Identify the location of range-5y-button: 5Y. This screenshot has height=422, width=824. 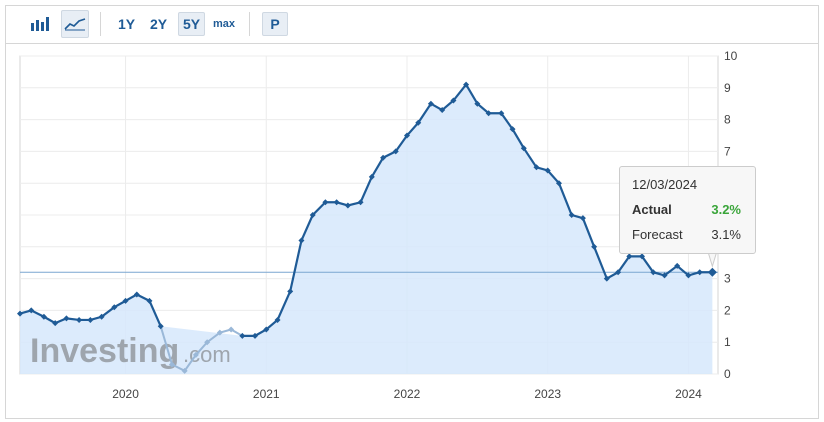
(192, 24).